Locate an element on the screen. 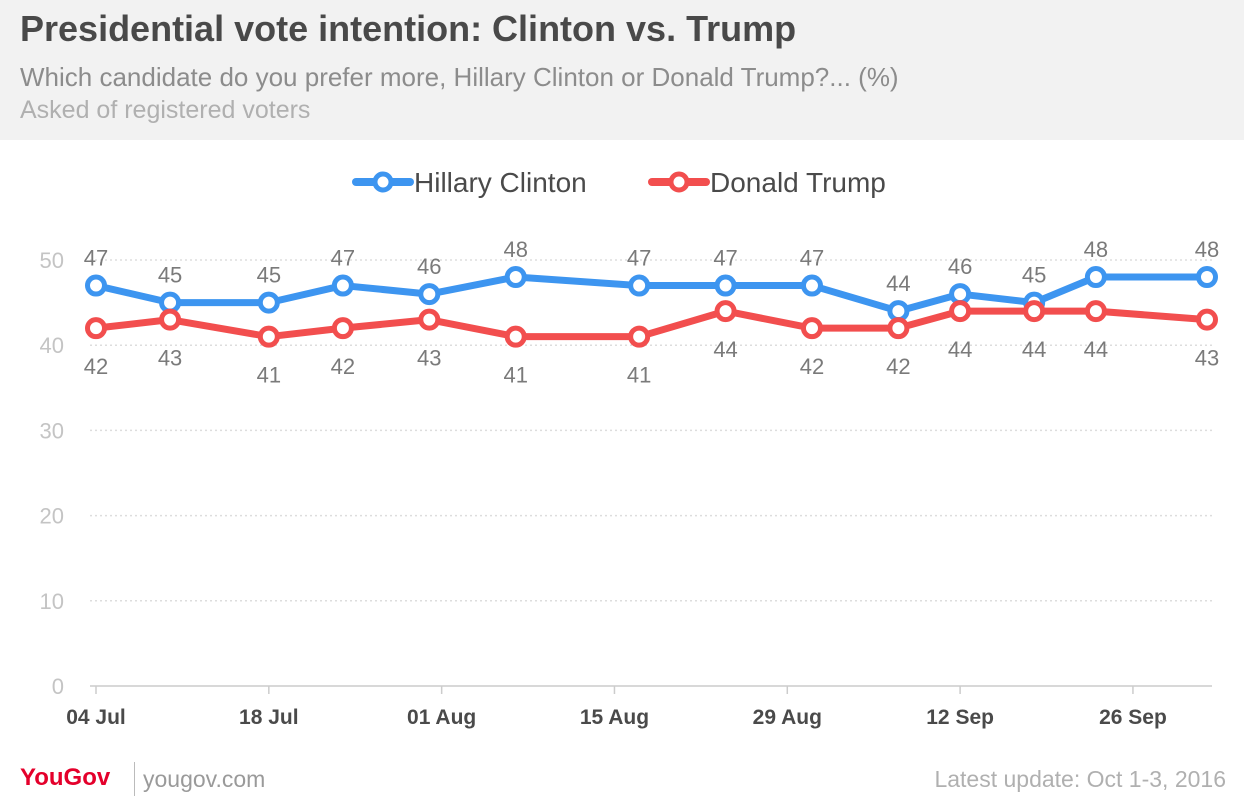  y-tick-label: 40 is located at coordinates (52, 345).